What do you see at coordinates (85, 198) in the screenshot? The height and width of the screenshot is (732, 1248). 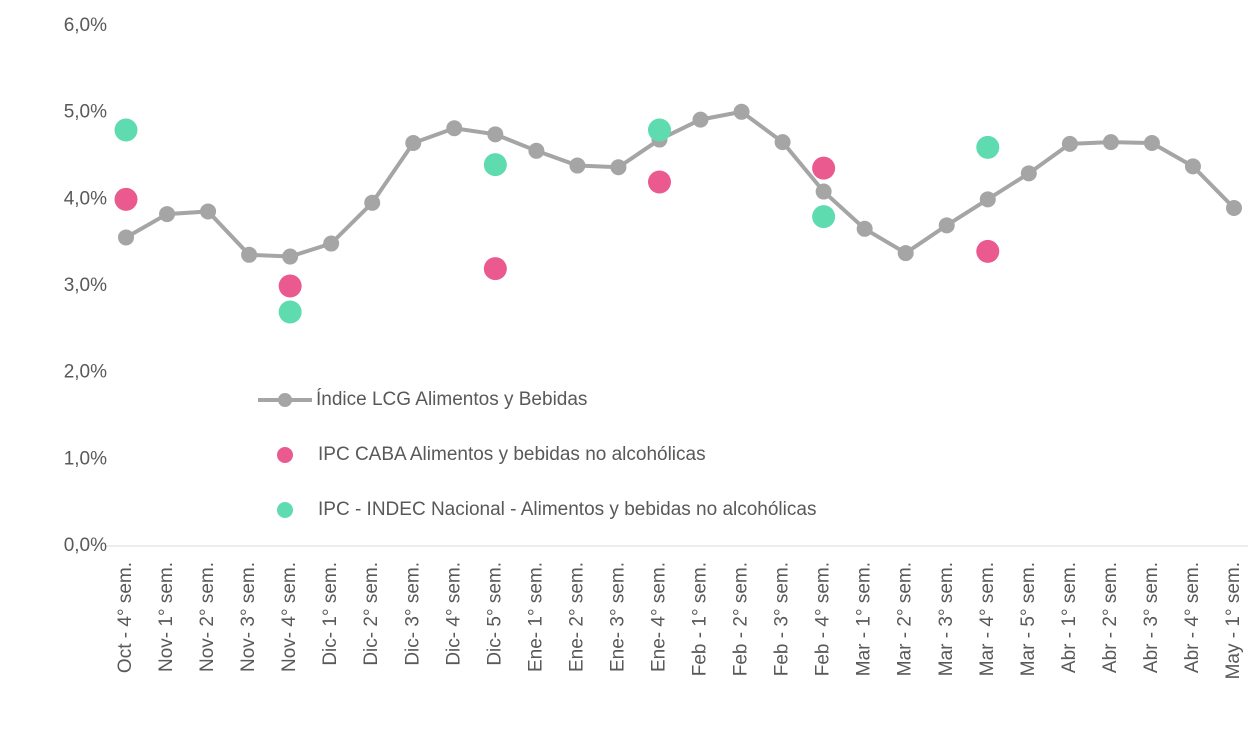 I see `y-tick-label: 4,0%` at bounding box center [85, 198].